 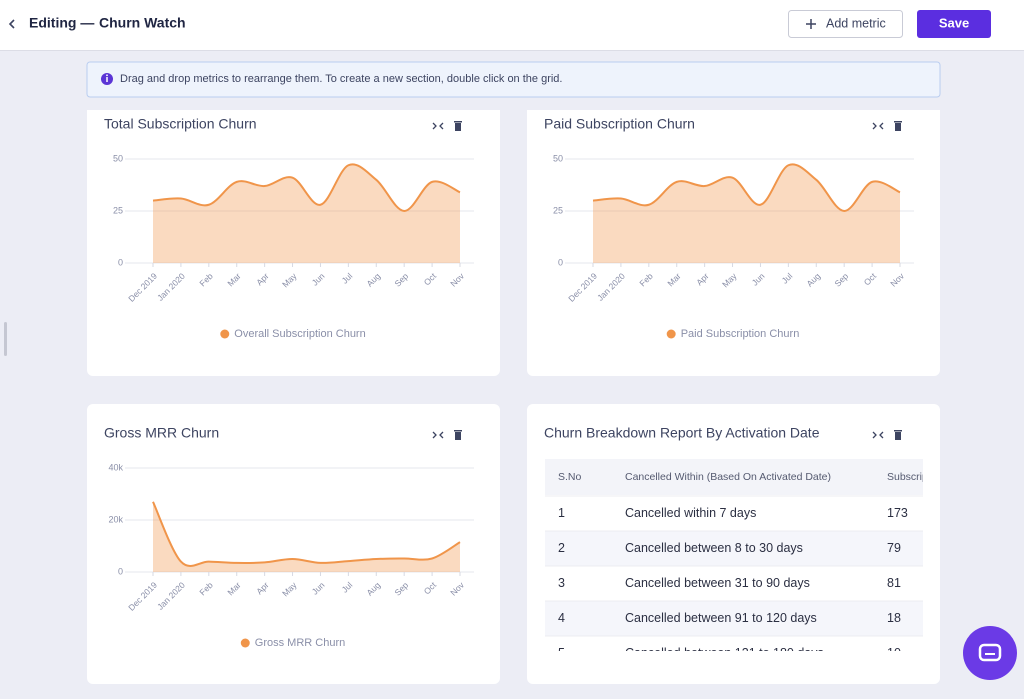 What do you see at coordinates (300, 643) in the screenshot?
I see `legend-label: Gross MRR Churn` at bounding box center [300, 643].